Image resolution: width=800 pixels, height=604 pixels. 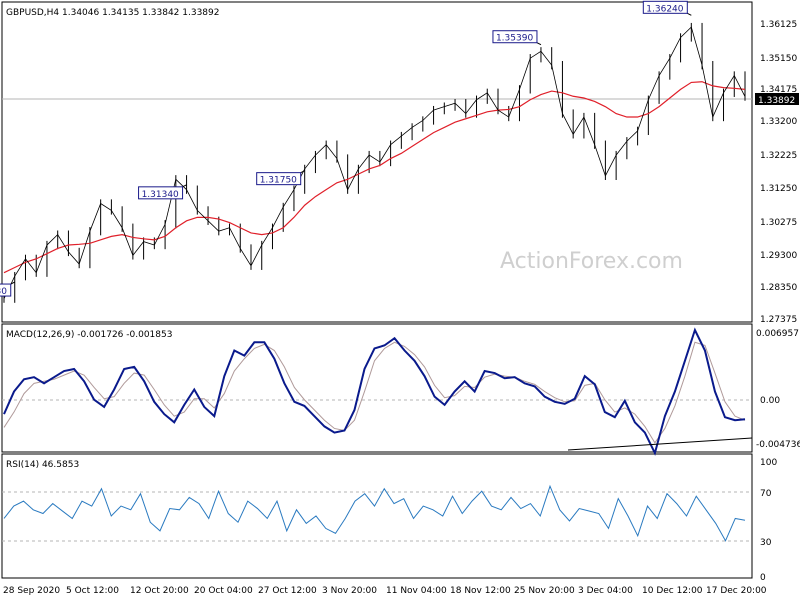 I want to click on y-tick: 0.00, so click(x=770, y=401).